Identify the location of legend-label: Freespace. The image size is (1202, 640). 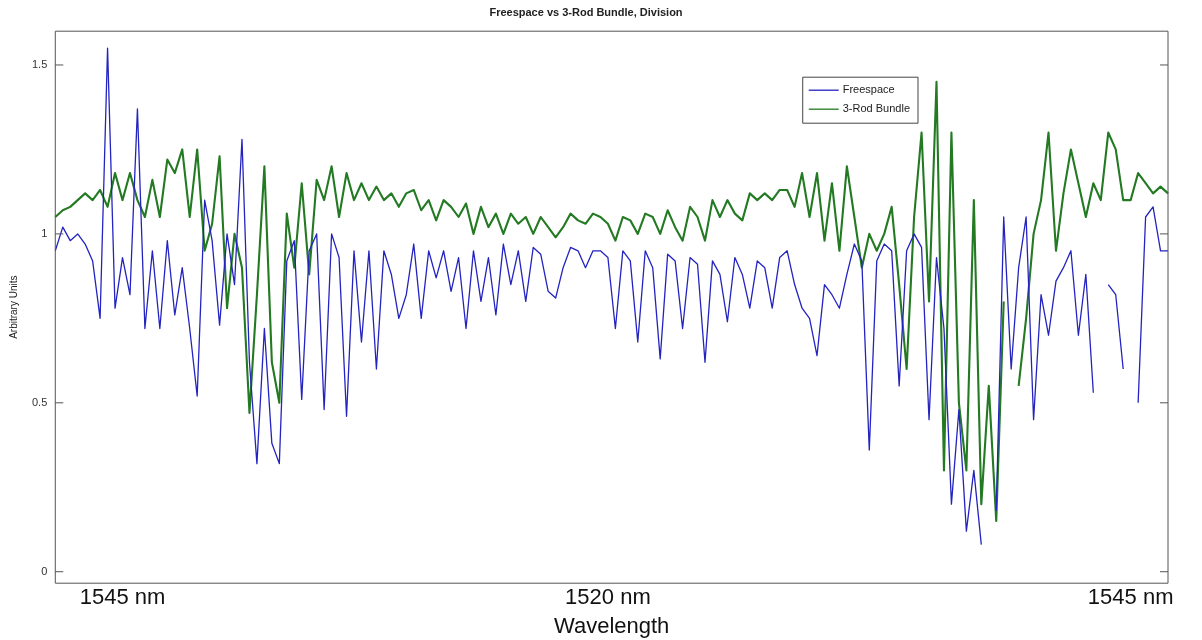
(868, 89).